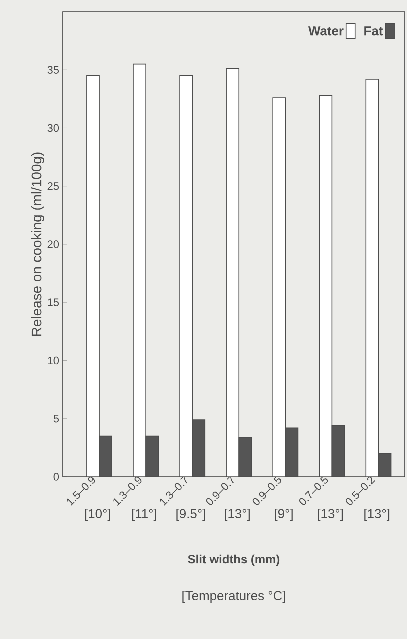  I want to click on text: [10°], so click(97, 515).